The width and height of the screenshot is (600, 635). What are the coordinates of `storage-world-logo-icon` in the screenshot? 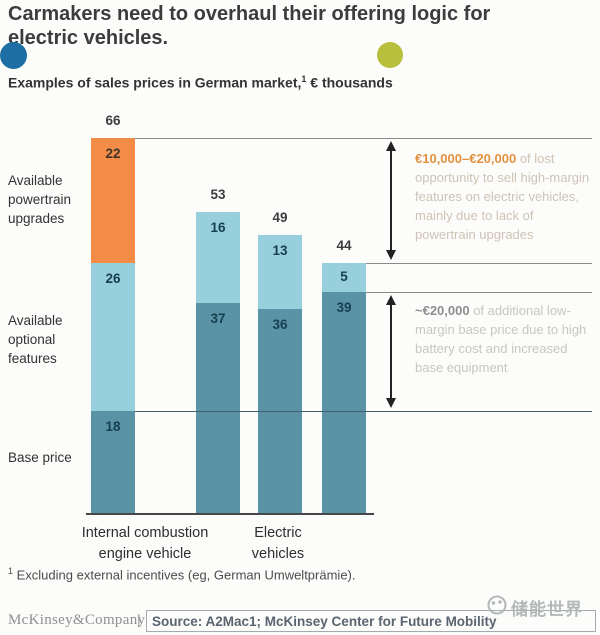 It's located at (497, 607).